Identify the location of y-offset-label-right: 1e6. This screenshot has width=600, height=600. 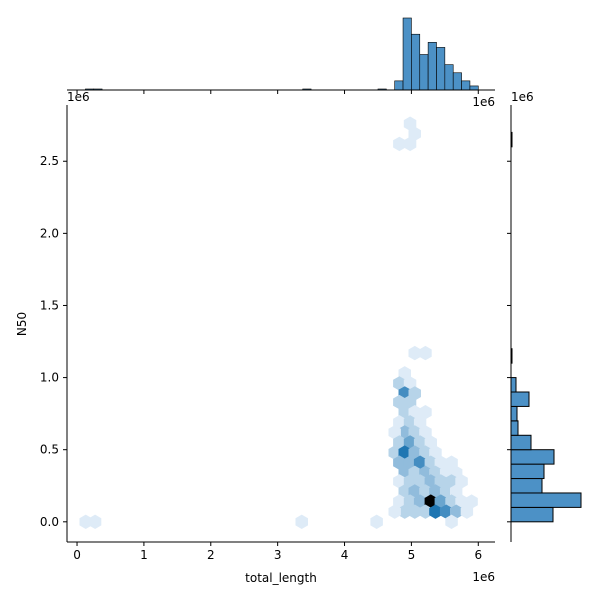
(522, 97).